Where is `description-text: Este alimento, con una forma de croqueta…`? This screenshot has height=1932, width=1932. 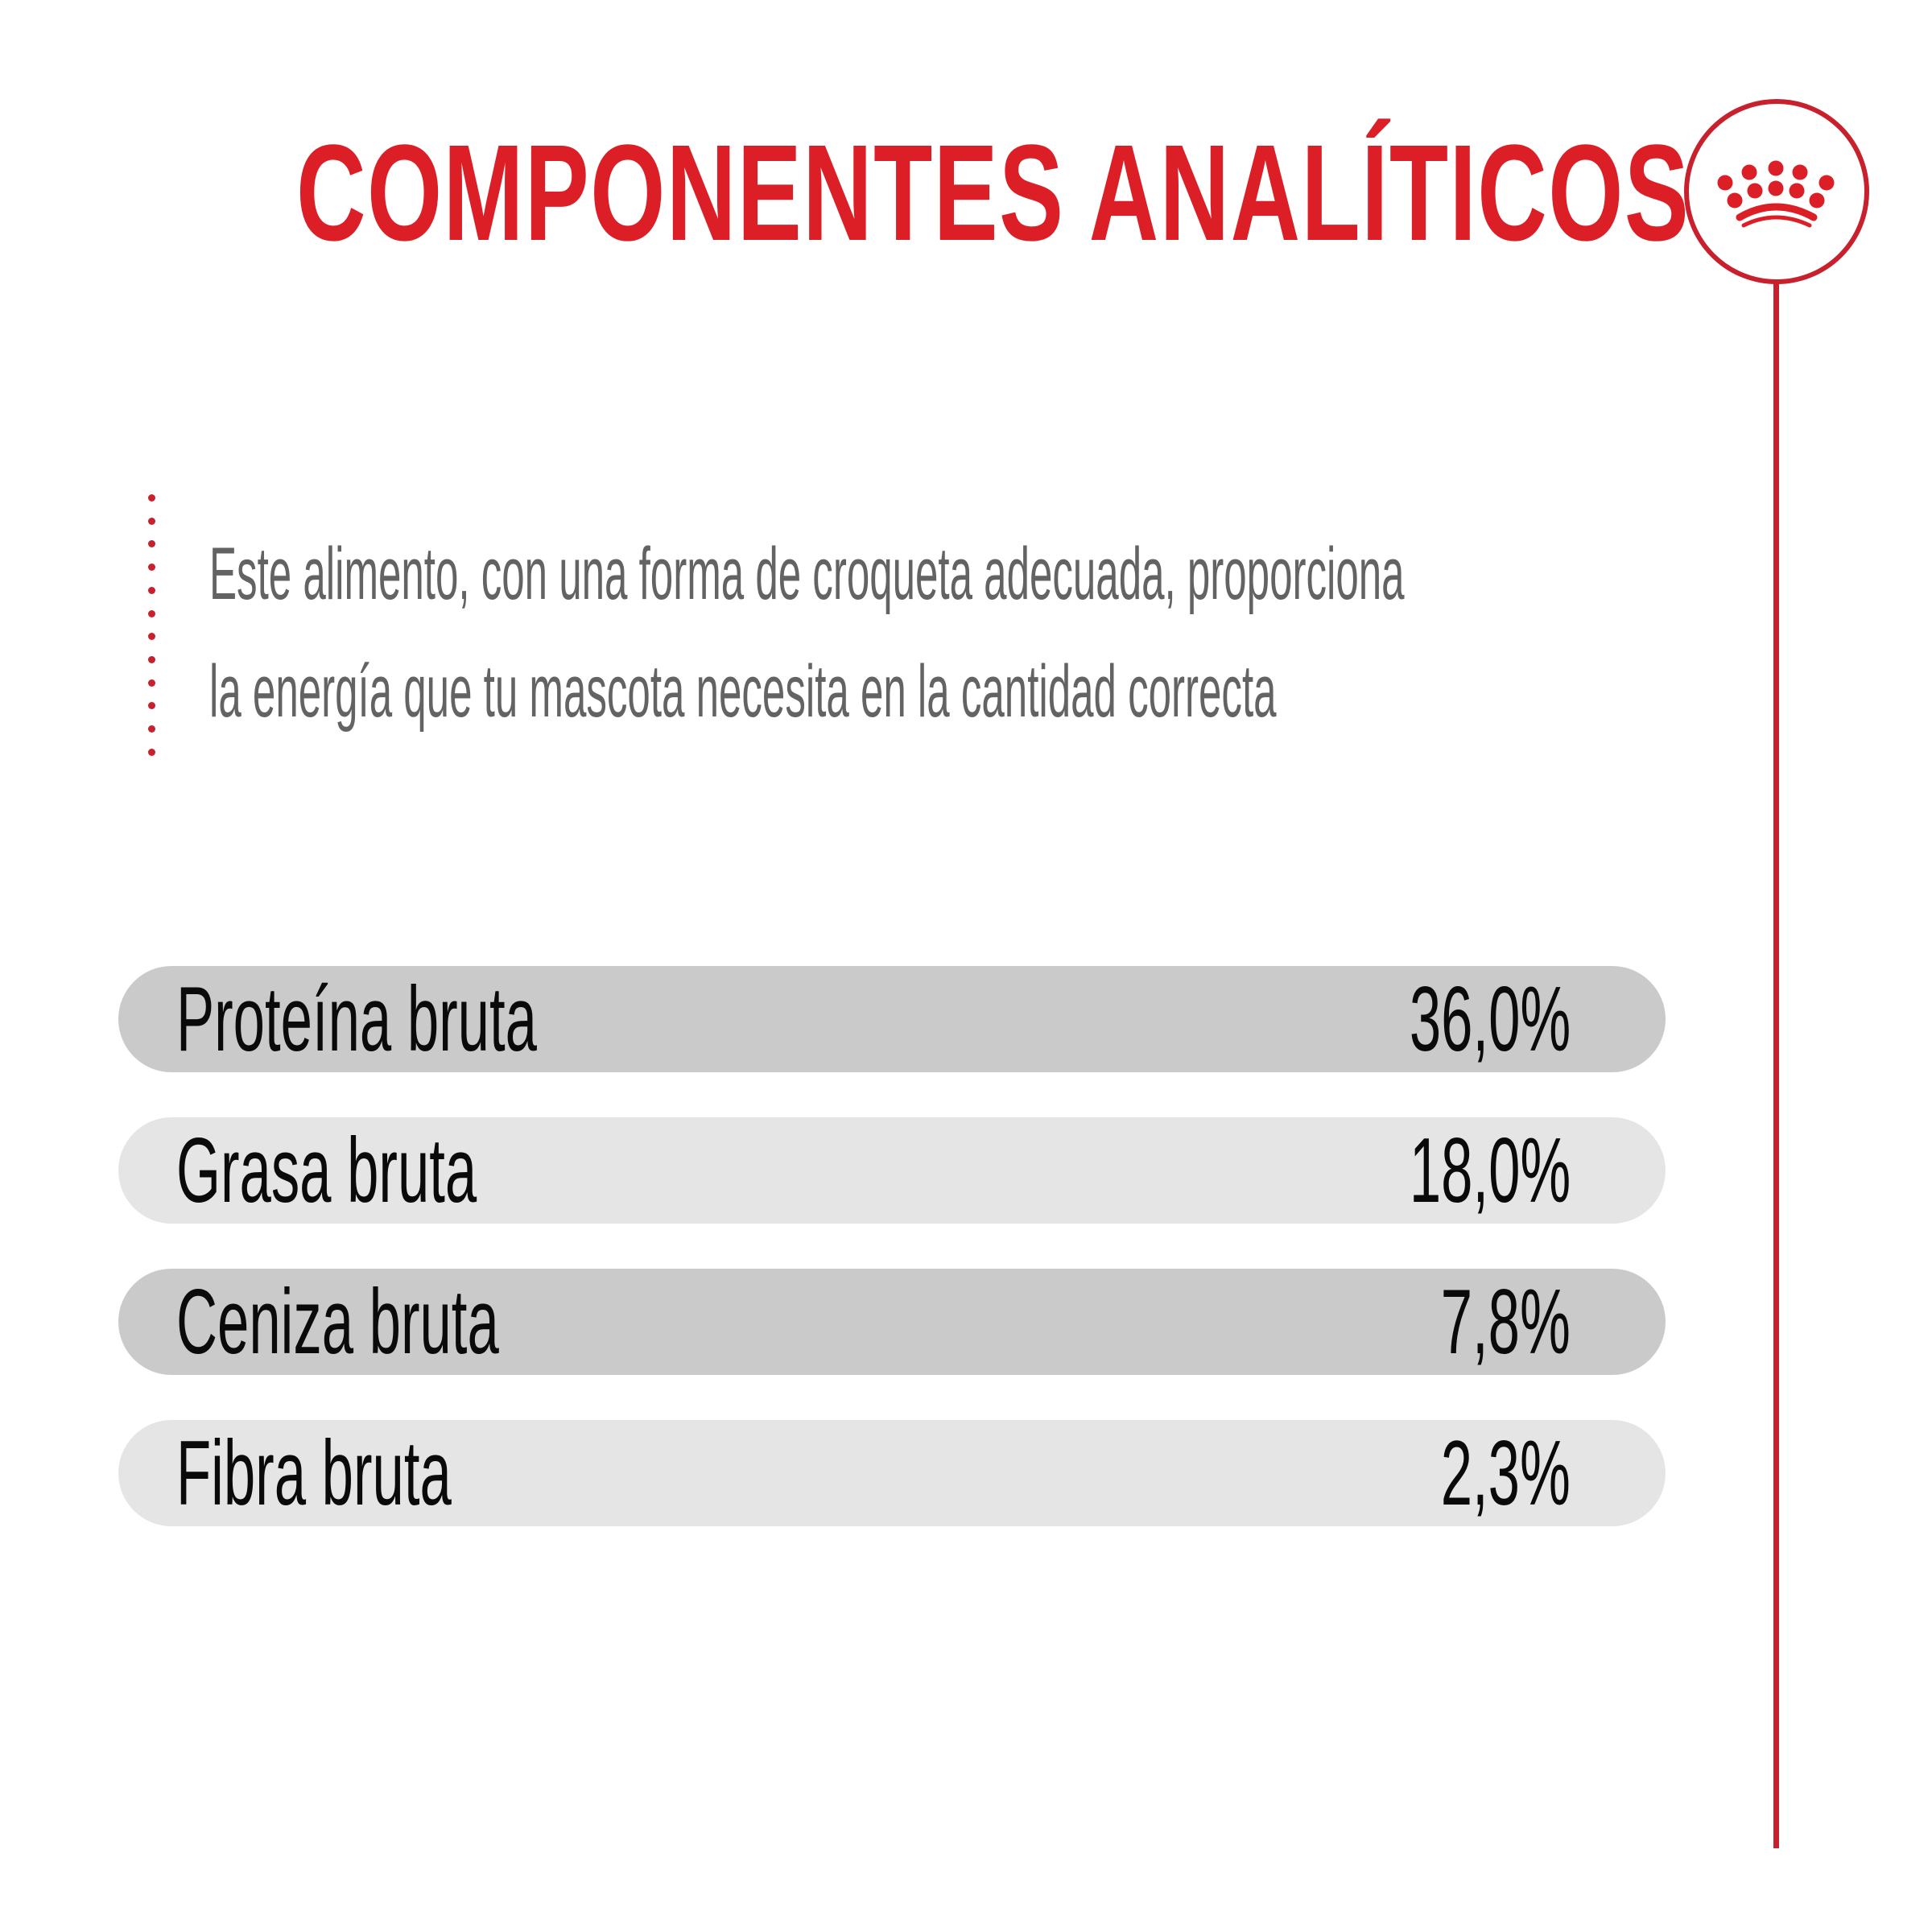 description-text: Este alimento, con una forma de croqueta… is located at coordinates (807, 574).